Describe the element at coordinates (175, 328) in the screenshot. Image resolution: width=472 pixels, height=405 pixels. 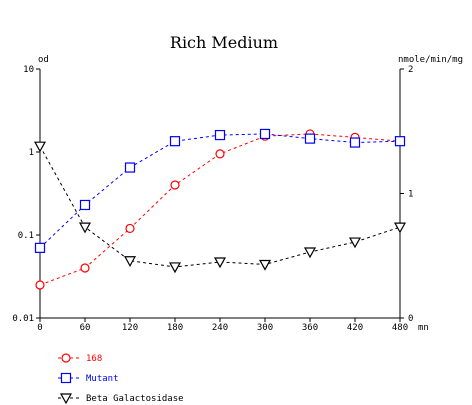
I see `x-tick-label: 180` at that location.